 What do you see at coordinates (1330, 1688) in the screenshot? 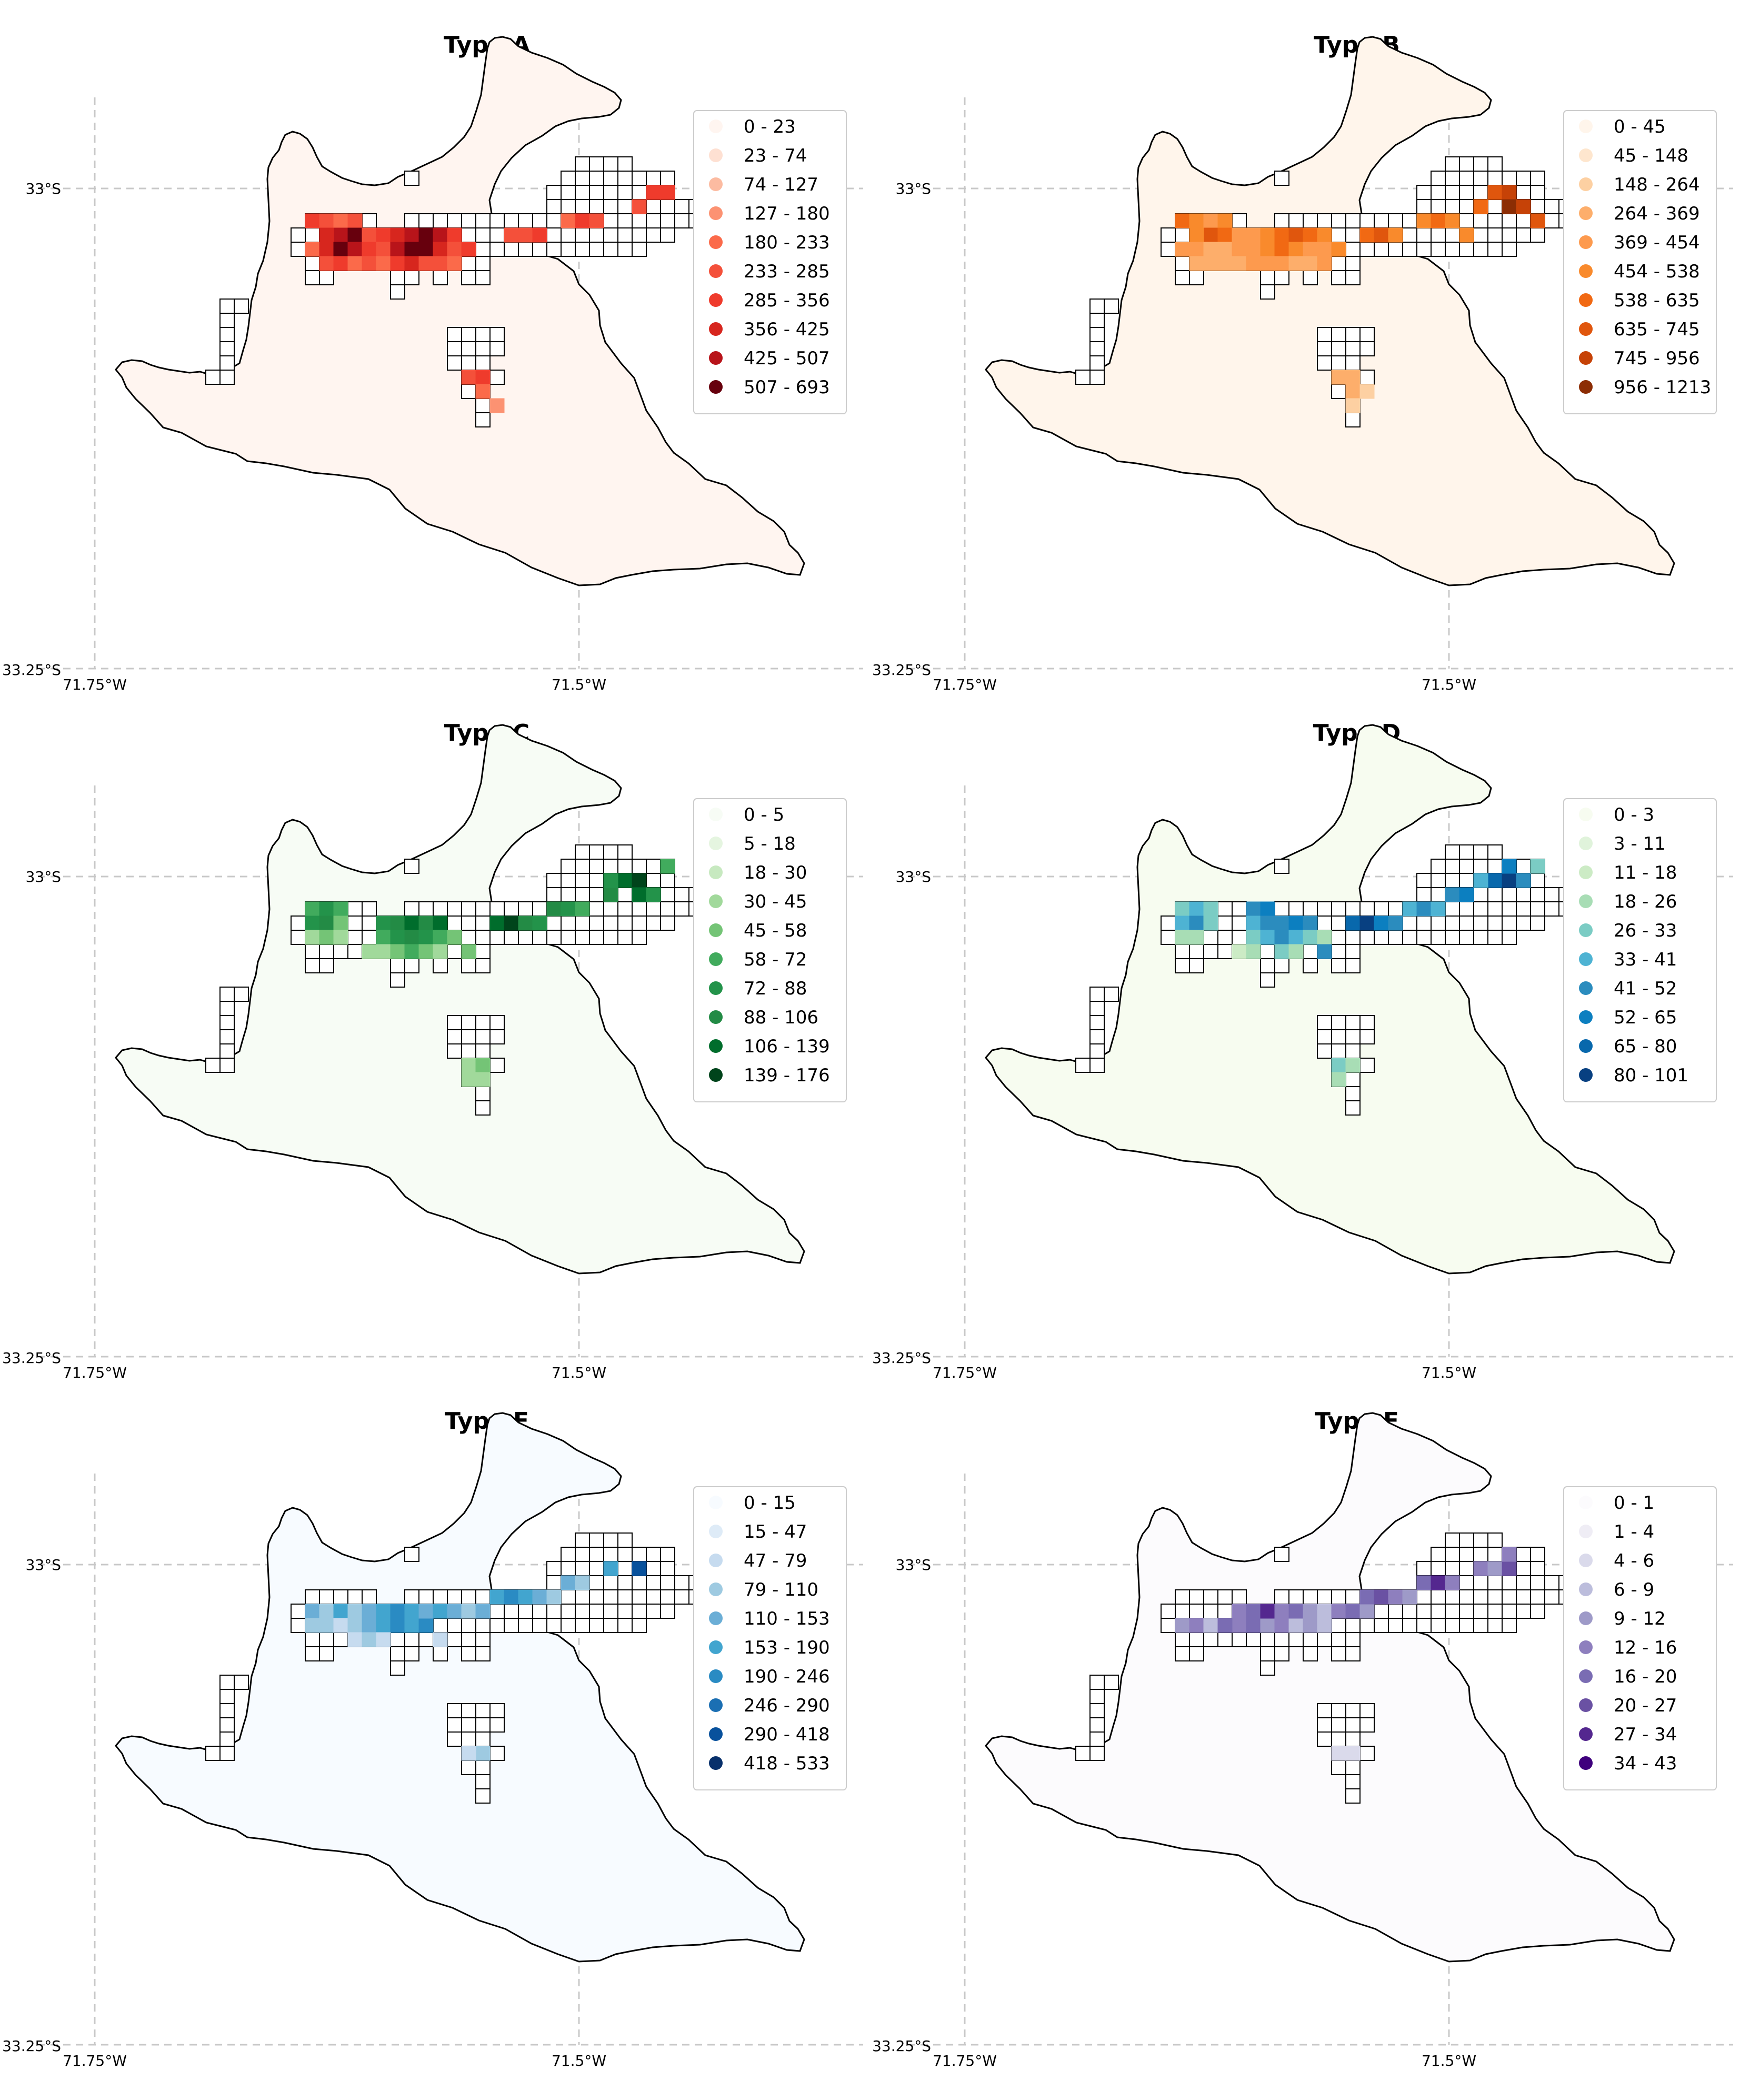
I see `region-outline` at bounding box center [1330, 1688].